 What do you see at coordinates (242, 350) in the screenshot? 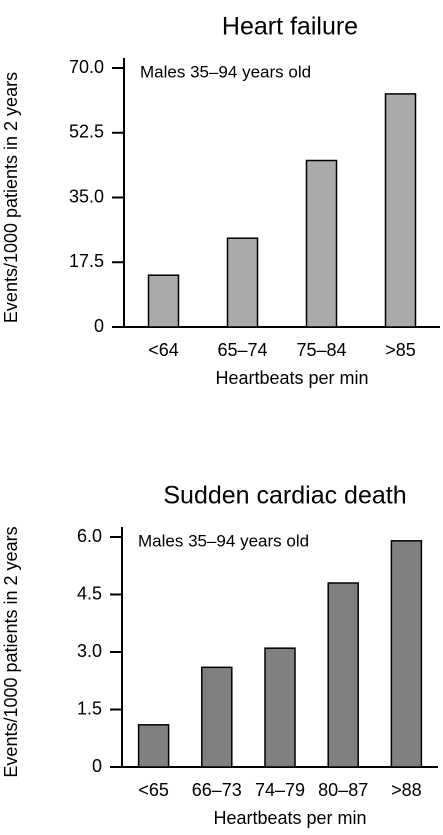
I see `x-tick-label: 65–74` at bounding box center [242, 350].